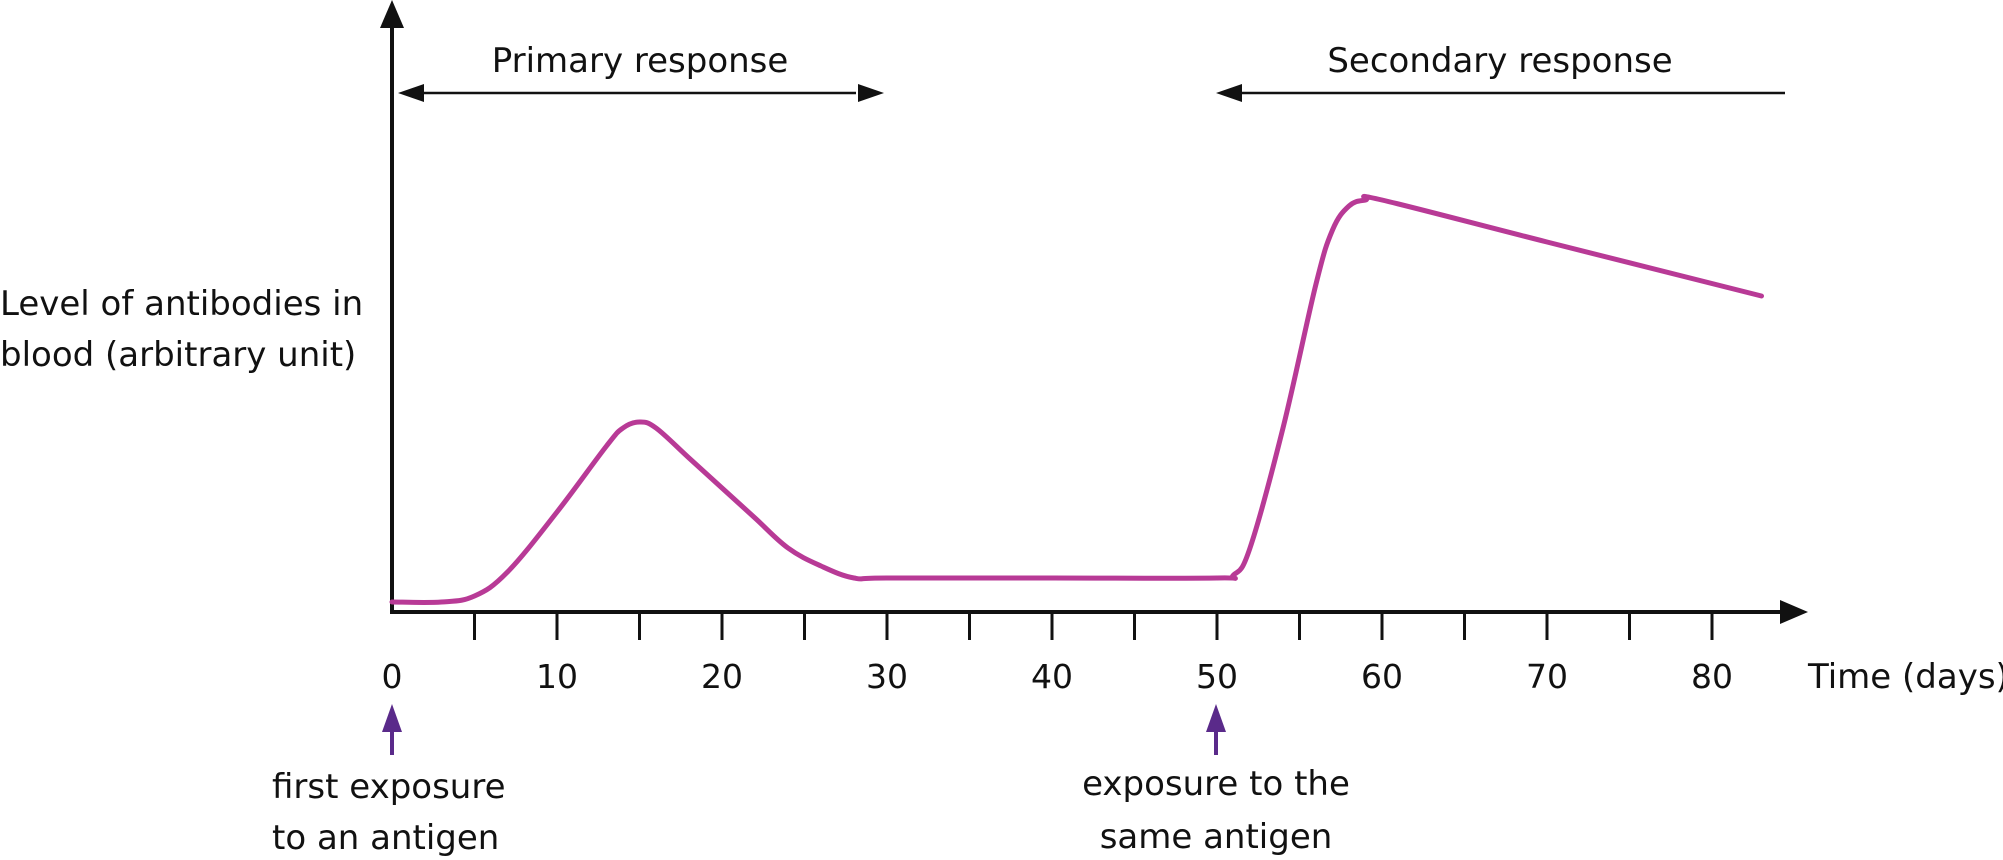  I want to click on y-axis-label-line-2: blood (arbitrary unit), so click(178, 355).